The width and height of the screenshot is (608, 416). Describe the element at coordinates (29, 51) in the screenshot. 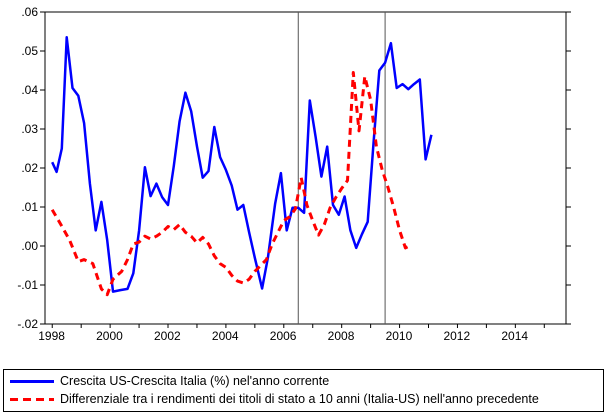

I see `y-tick-label: .05` at that location.